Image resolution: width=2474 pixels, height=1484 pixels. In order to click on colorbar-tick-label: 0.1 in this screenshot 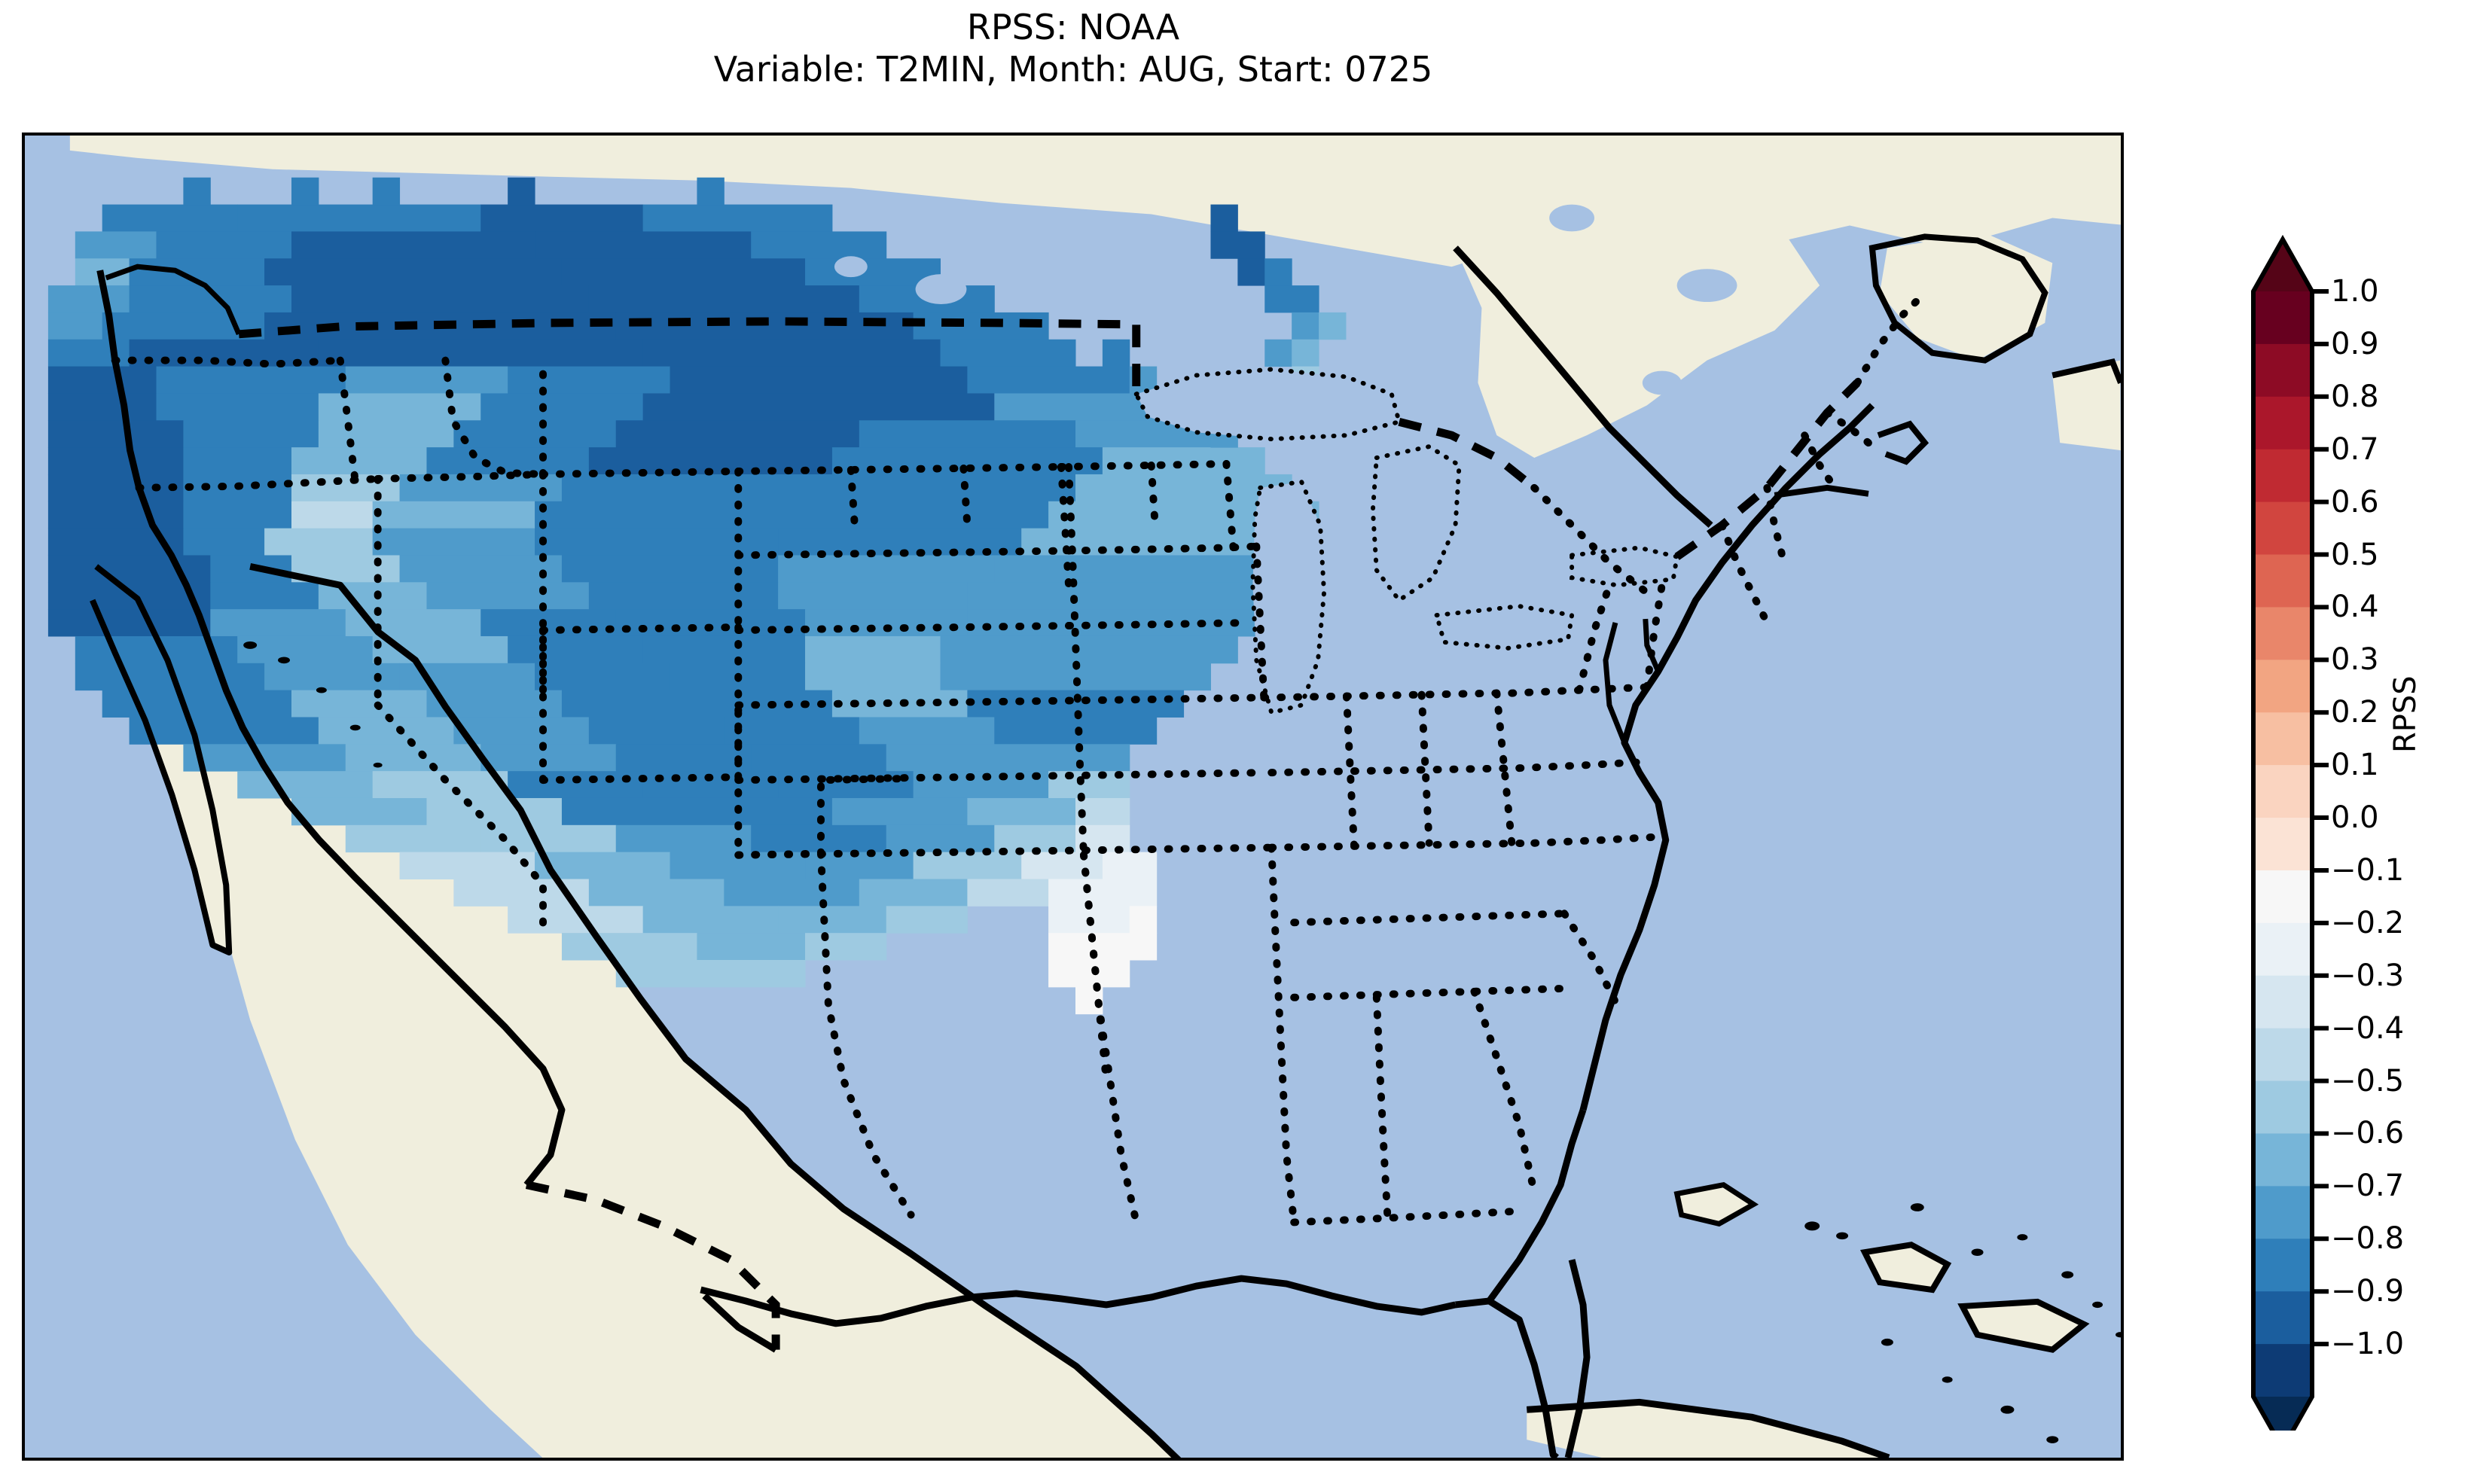, I will do `click(2355, 765)`.